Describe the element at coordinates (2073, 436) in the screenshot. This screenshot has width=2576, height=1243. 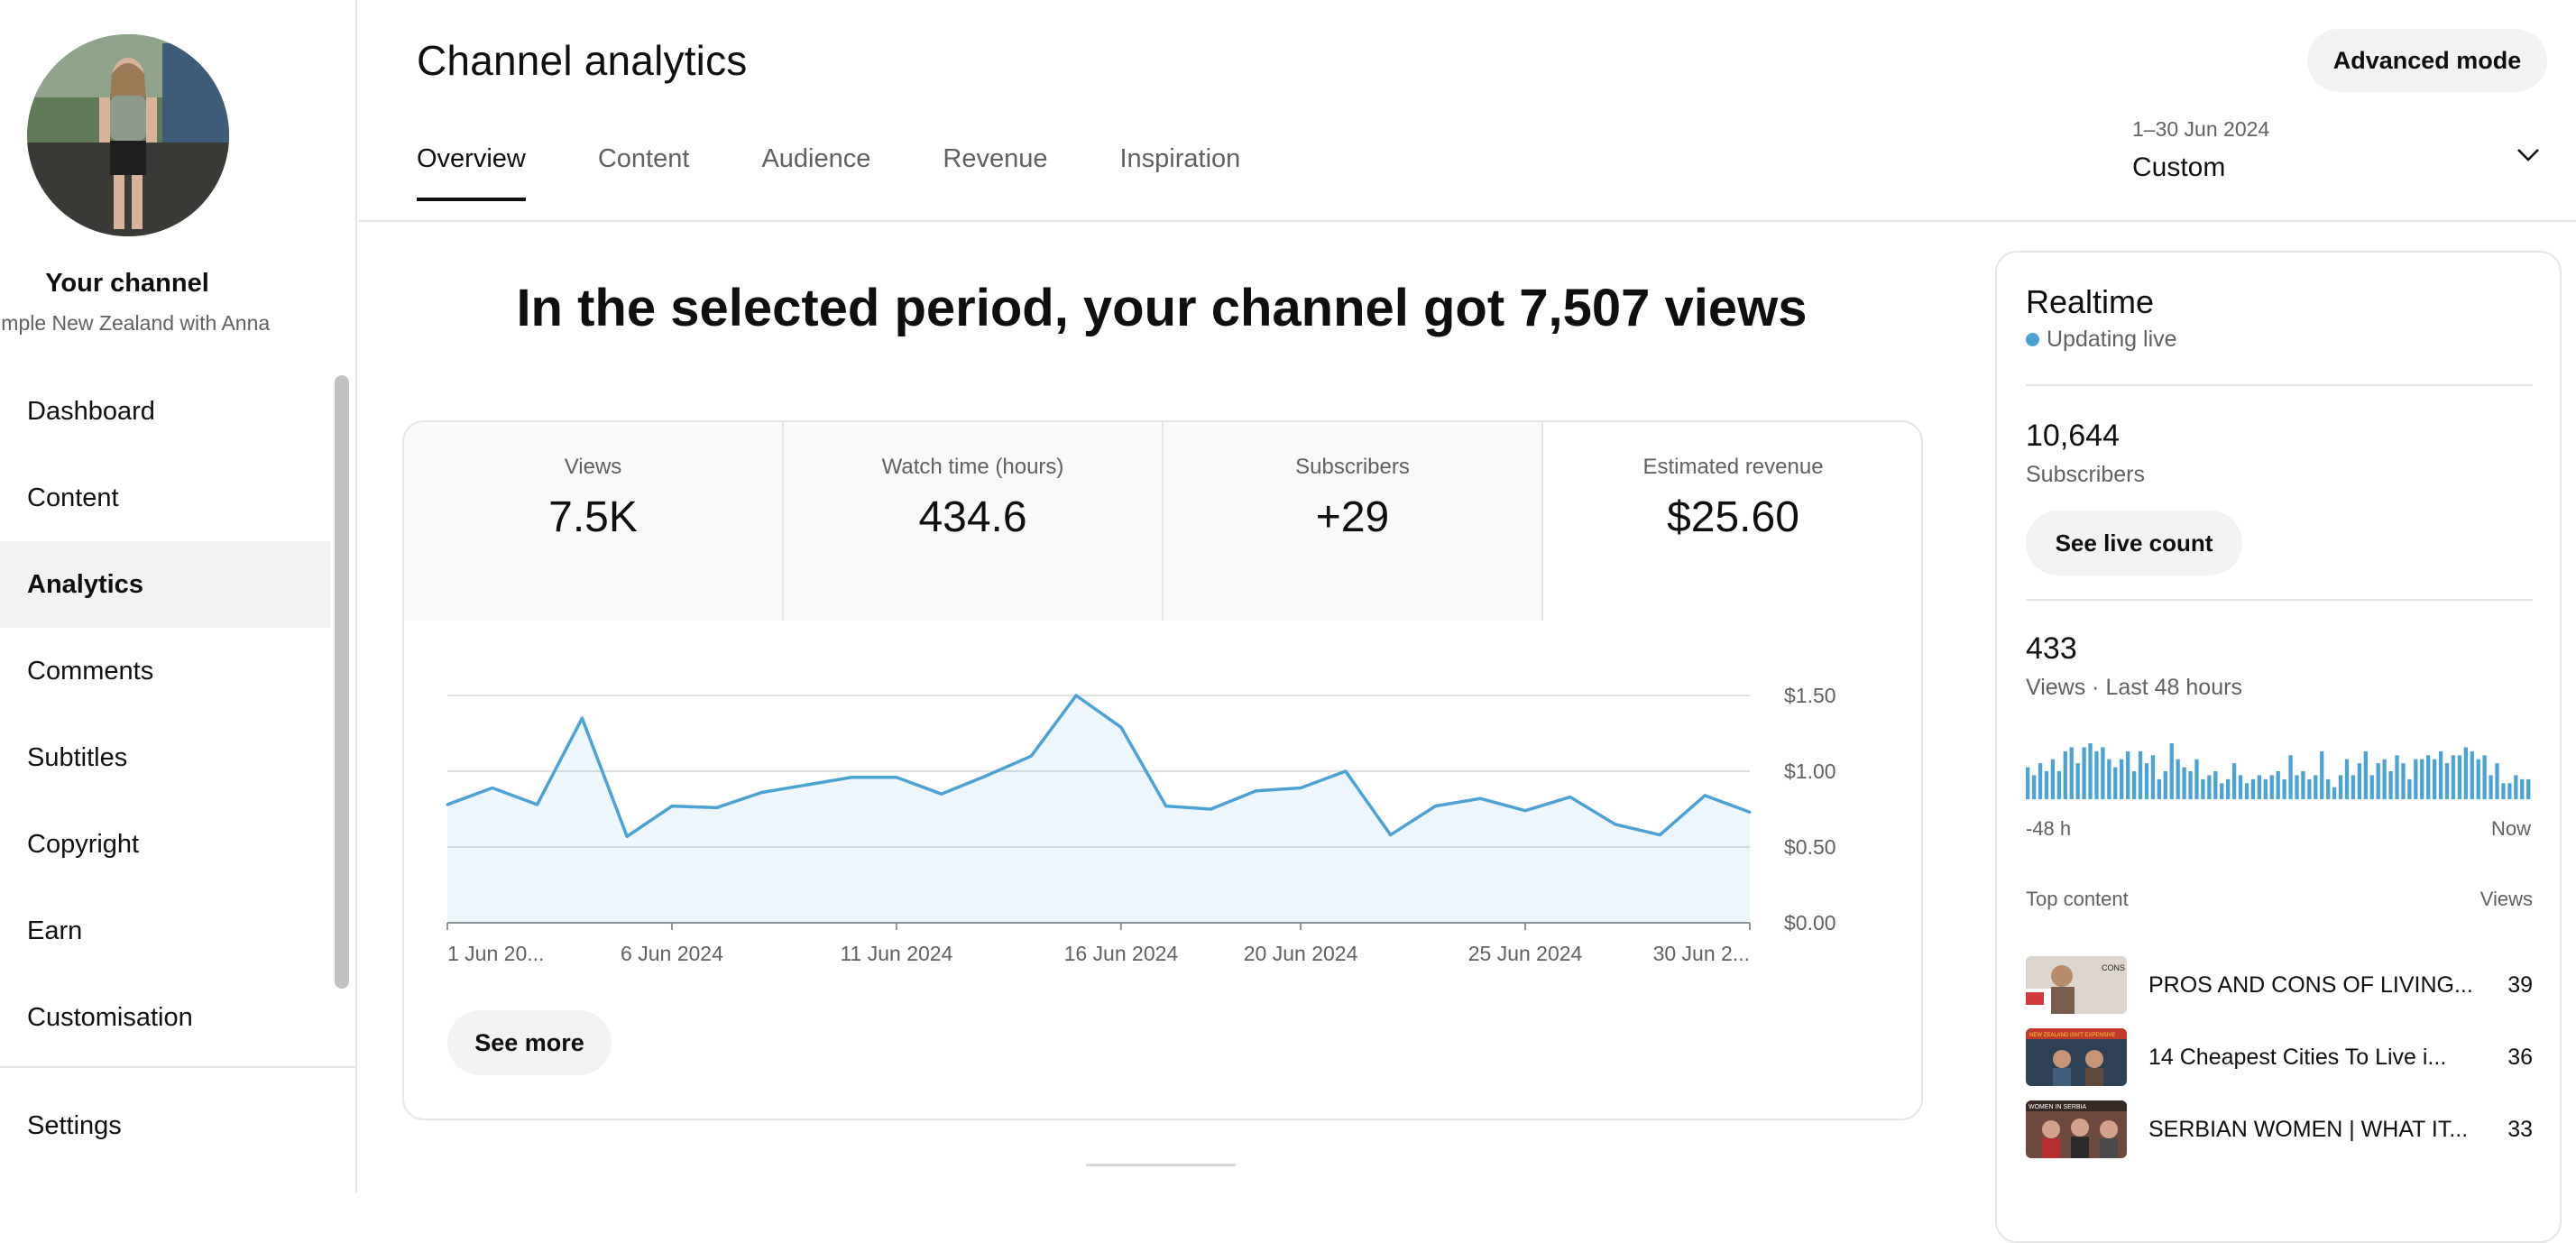
I see `realtime-subscribers: 10,644` at that location.